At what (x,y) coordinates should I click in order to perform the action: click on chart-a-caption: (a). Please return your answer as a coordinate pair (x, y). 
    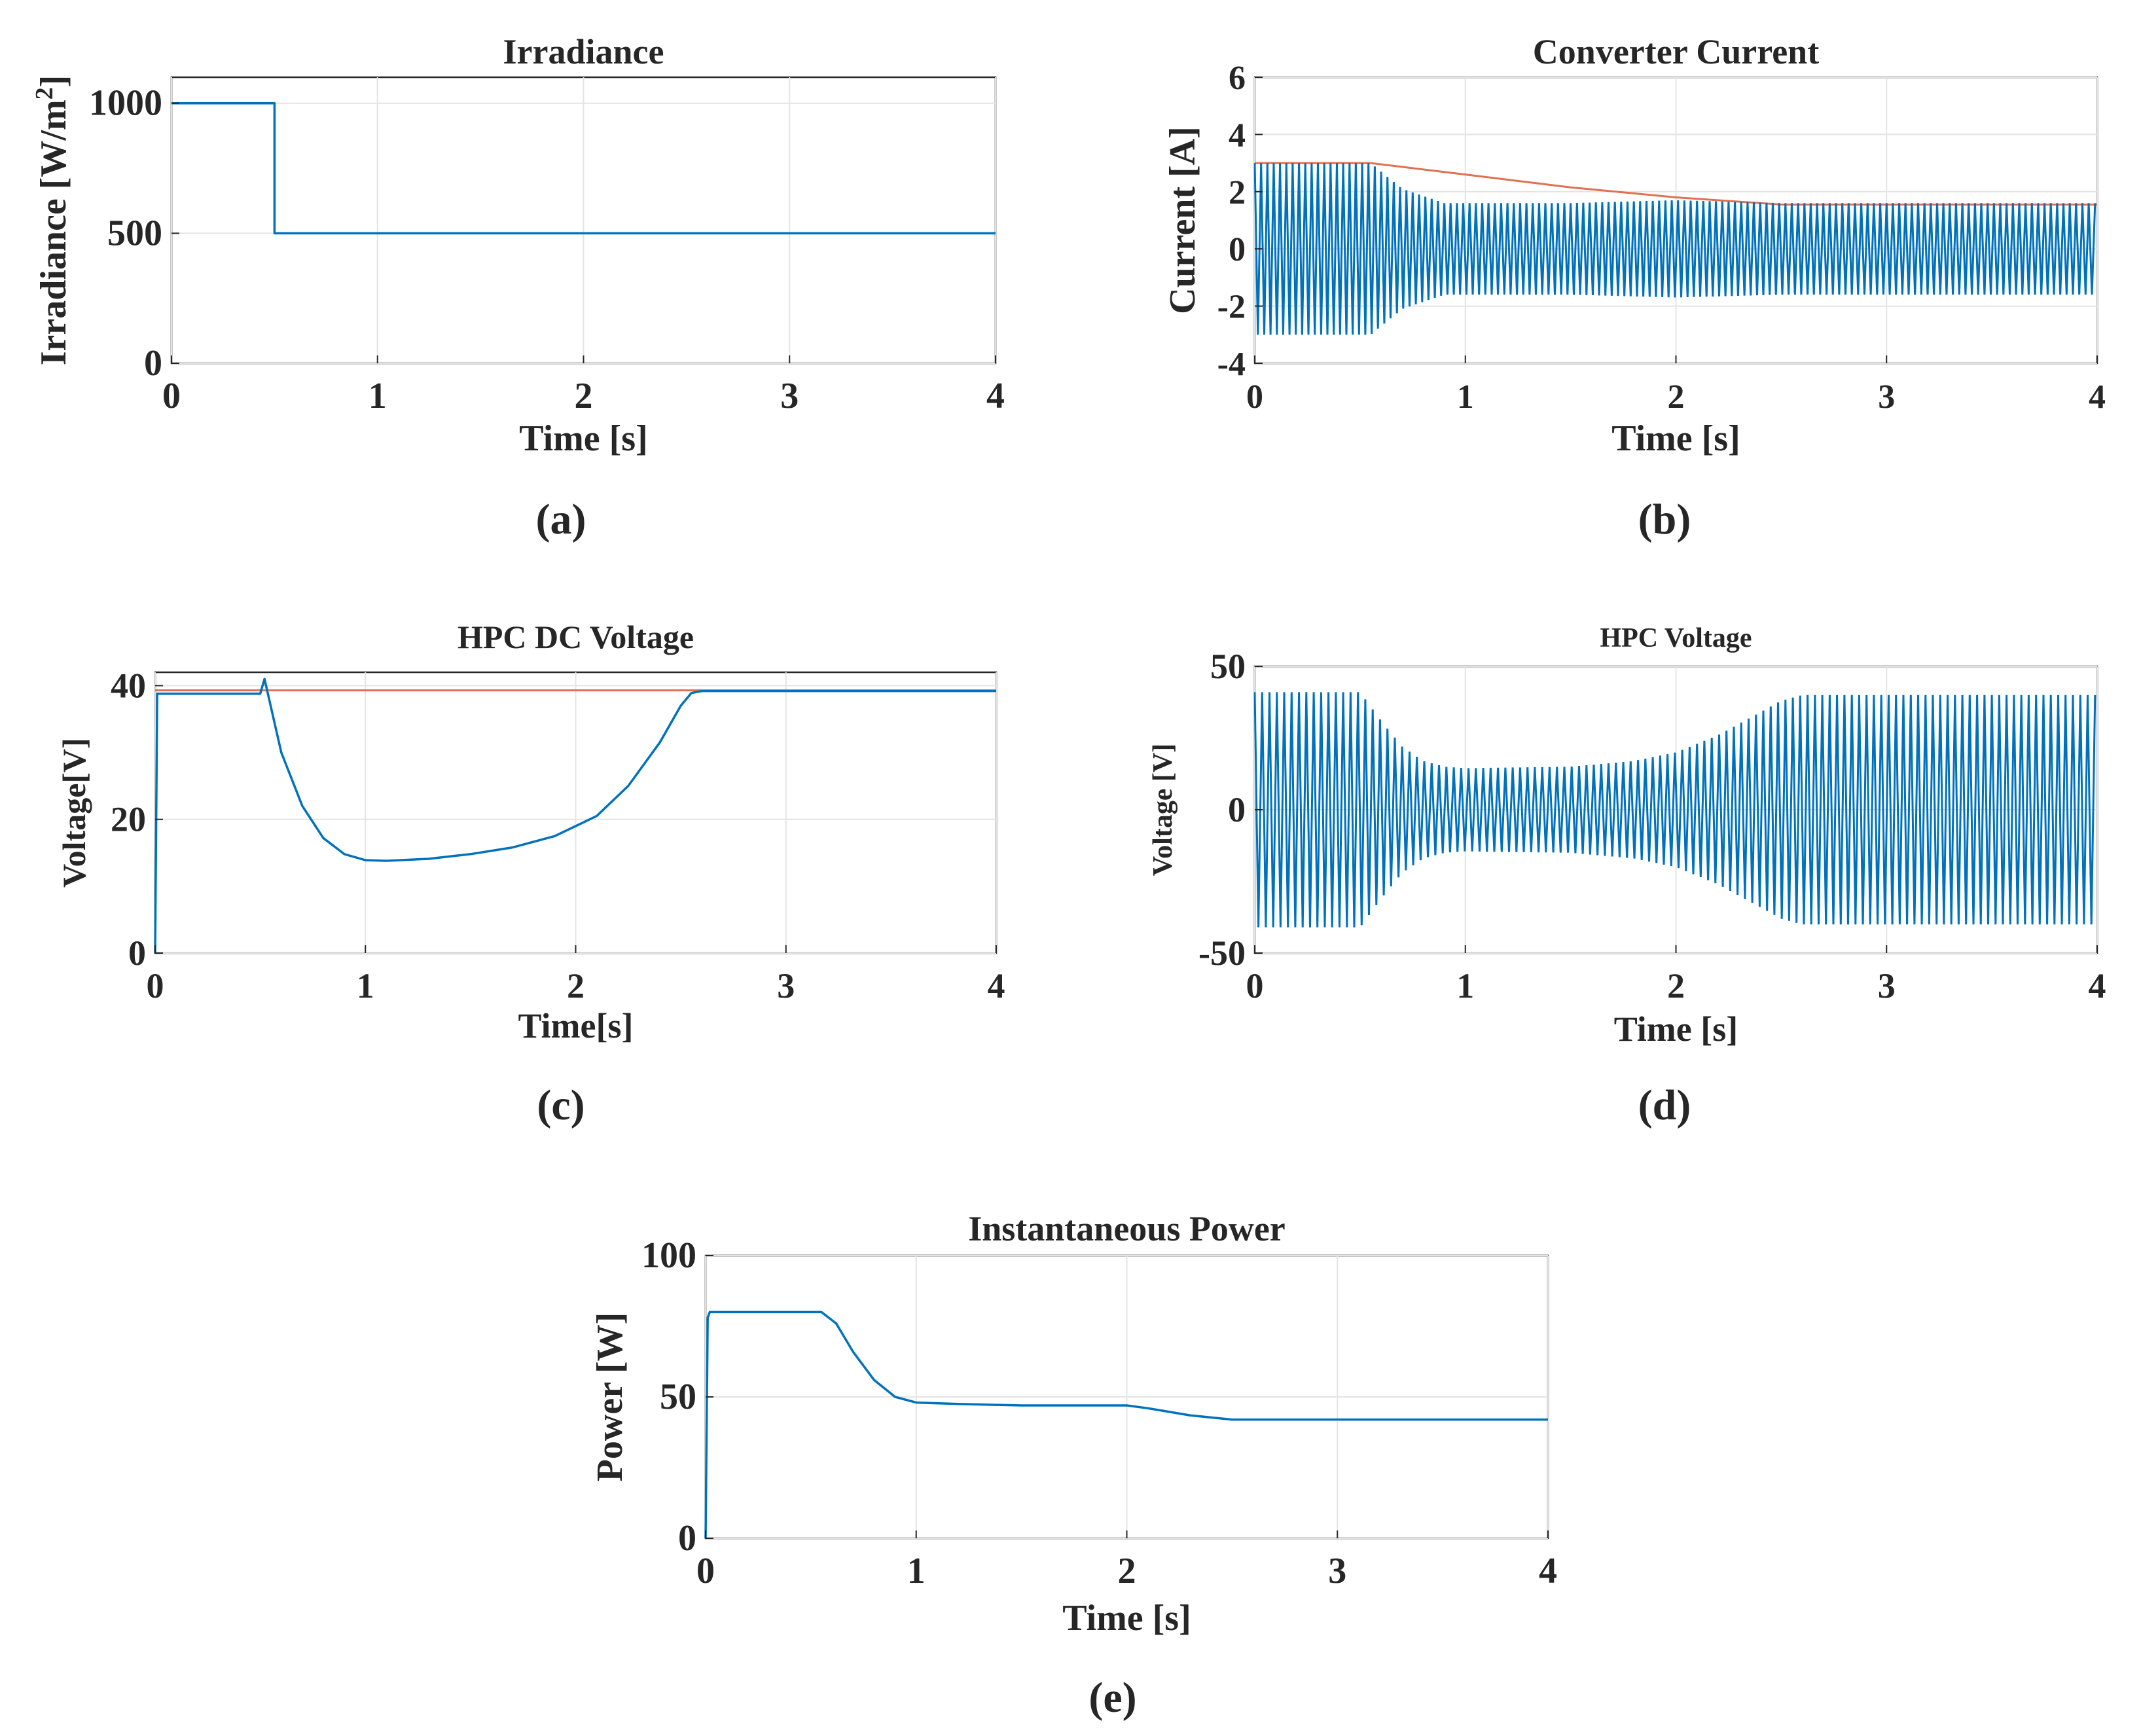
    Looking at the image, I should click on (561, 519).